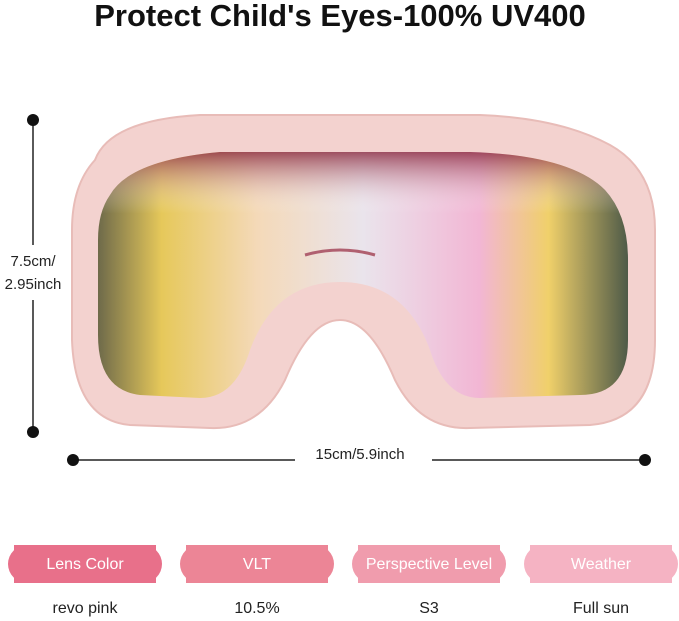 This screenshot has height=621, width=679. I want to click on width-dimension: 15cm/5.9inch, so click(359, 456).